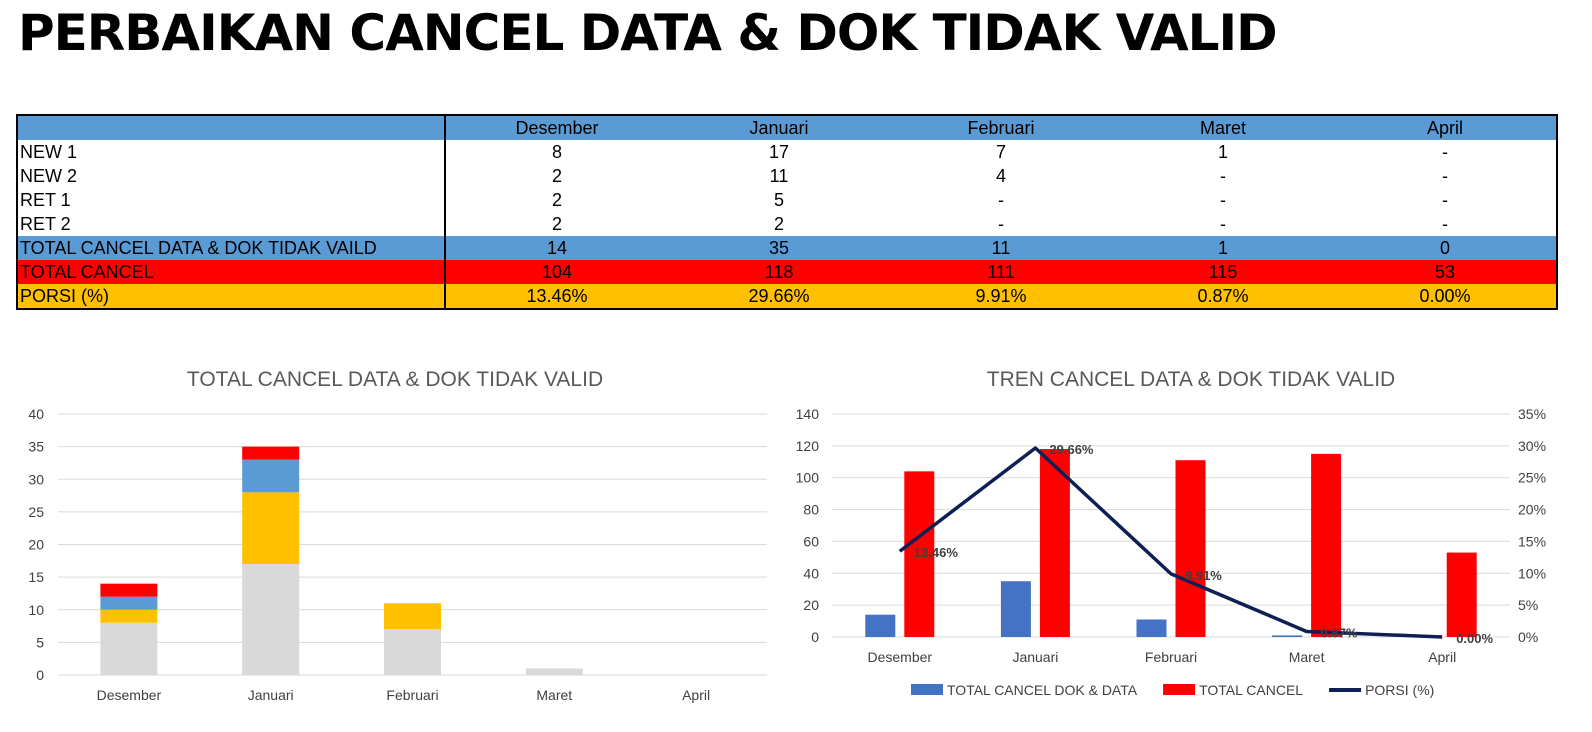  What do you see at coordinates (808, 446) in the screenshot?
I see `y-tick-label: 120` at bounding box center [808, 446].